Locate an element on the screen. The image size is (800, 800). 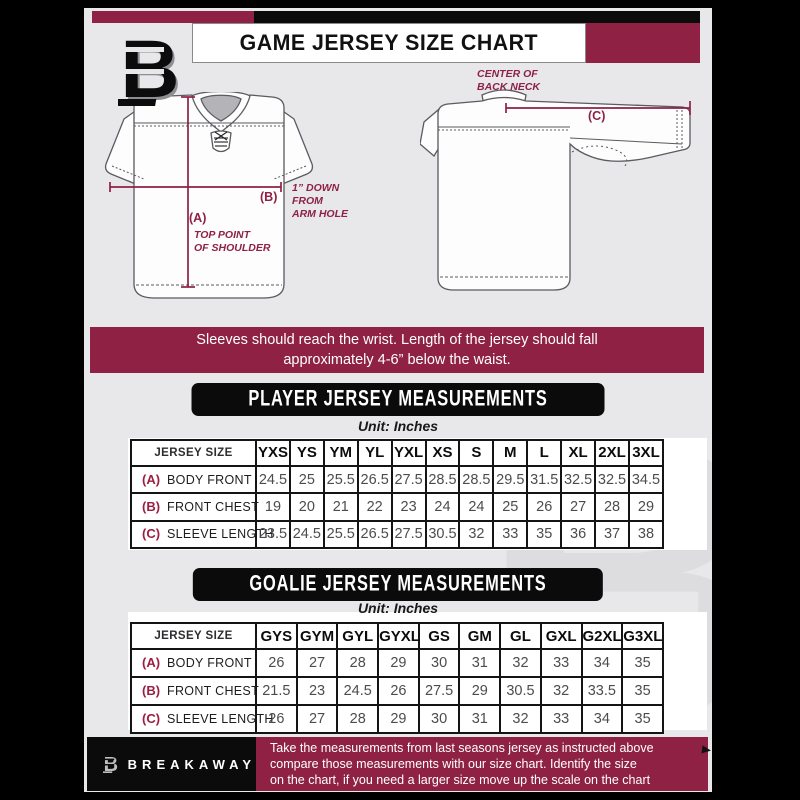
size-column-header: GXL is located at coordinates (561, 636).